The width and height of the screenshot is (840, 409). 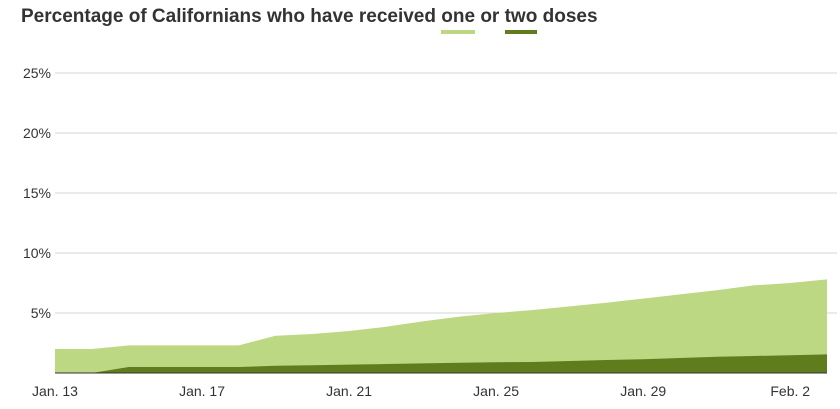 What do you see at coordinates (202, 391) in the screenshot?
I see `x-tick-label: Jan. 17` at bounding box center [202, 391].